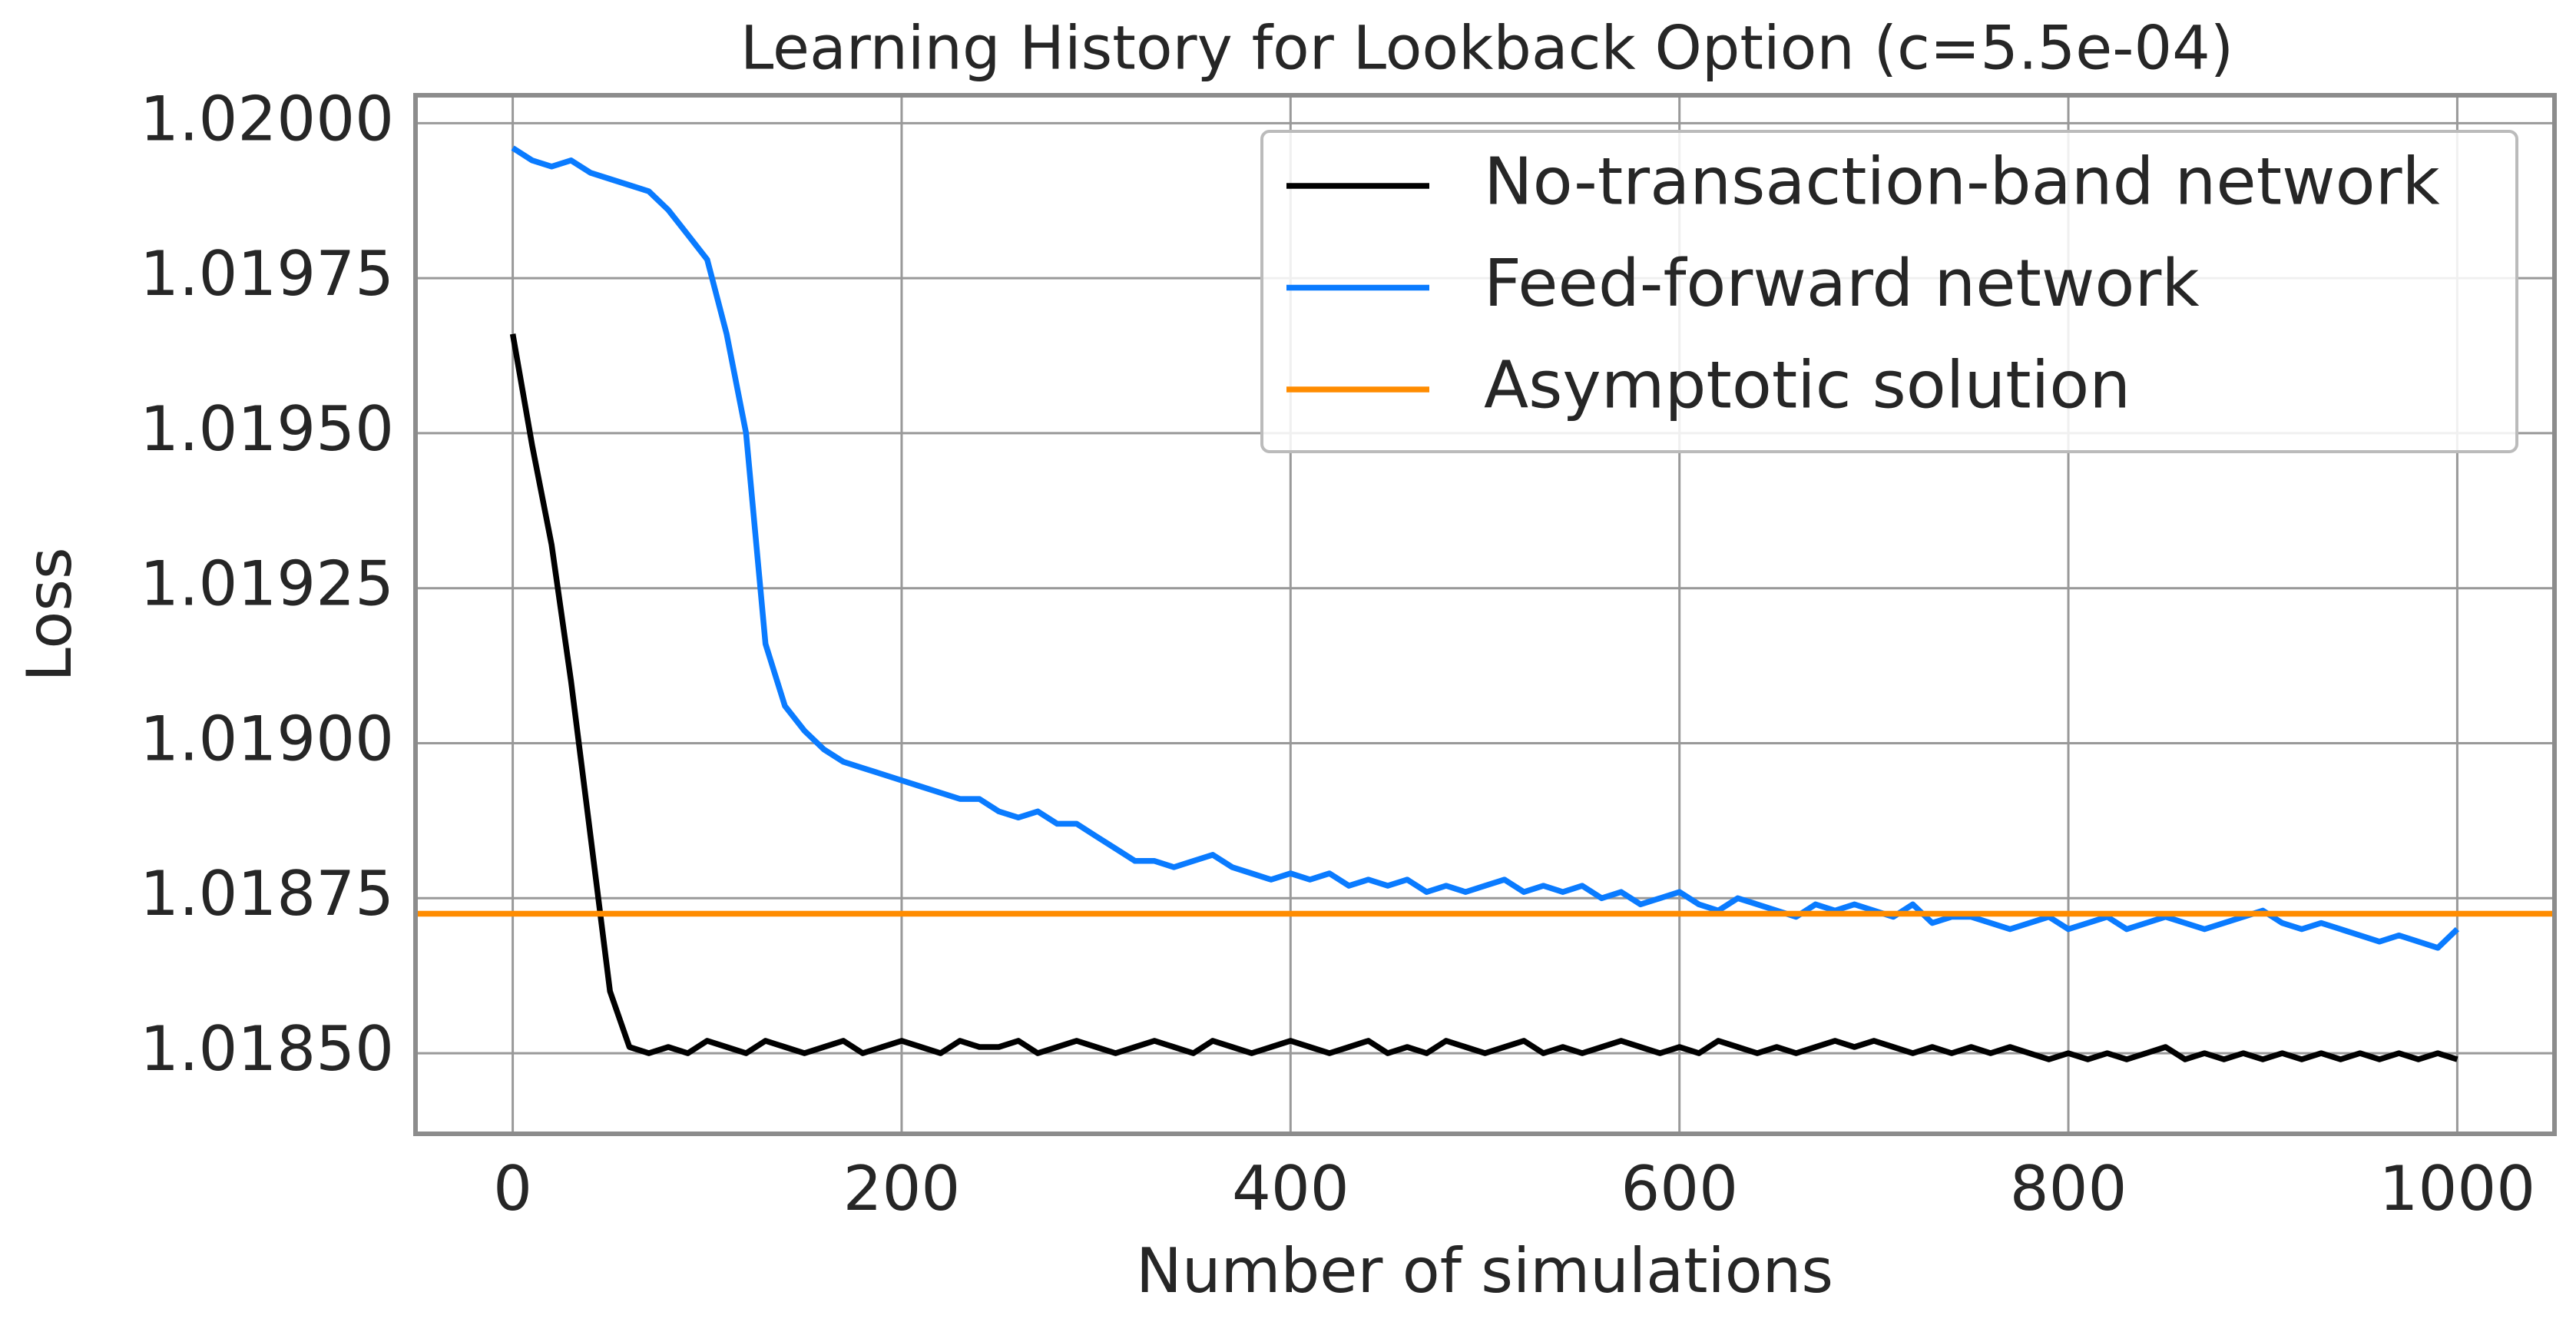 This screenshot has width=2576, height=1332. Describe the element at coordinates (512, 1188) in the screenshot. I see `x-tick-label: 0` at that location.